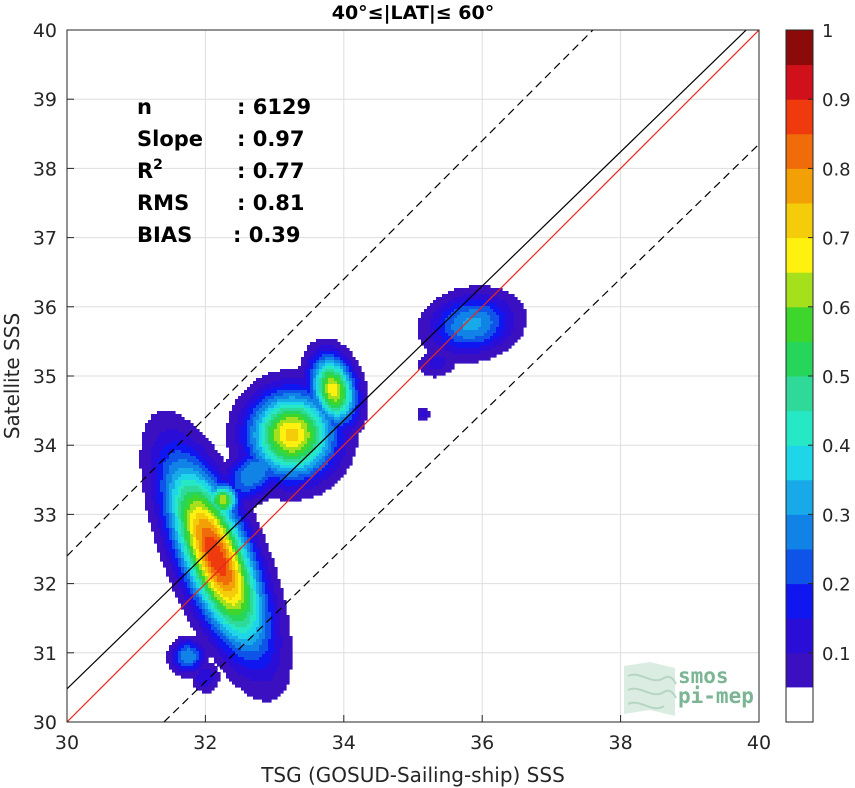 The height and width of the screenshot is (788, 855). I want to click on y-tick-label: 39, so click(45, 100).